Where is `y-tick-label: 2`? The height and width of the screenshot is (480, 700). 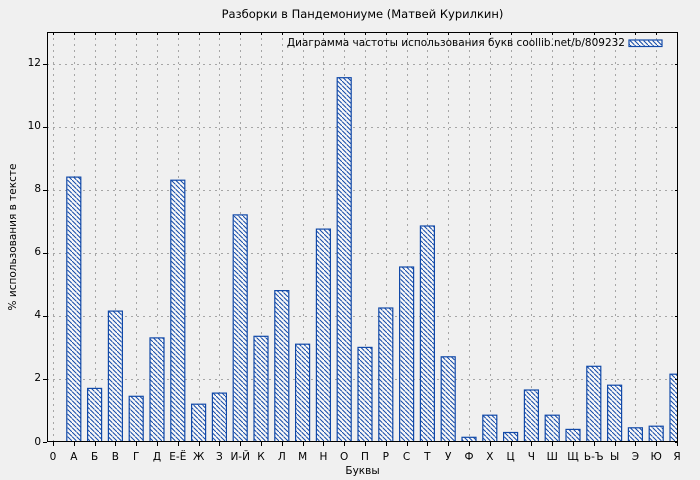
y-tick-label: 2 is located at coordinates (37, 378).